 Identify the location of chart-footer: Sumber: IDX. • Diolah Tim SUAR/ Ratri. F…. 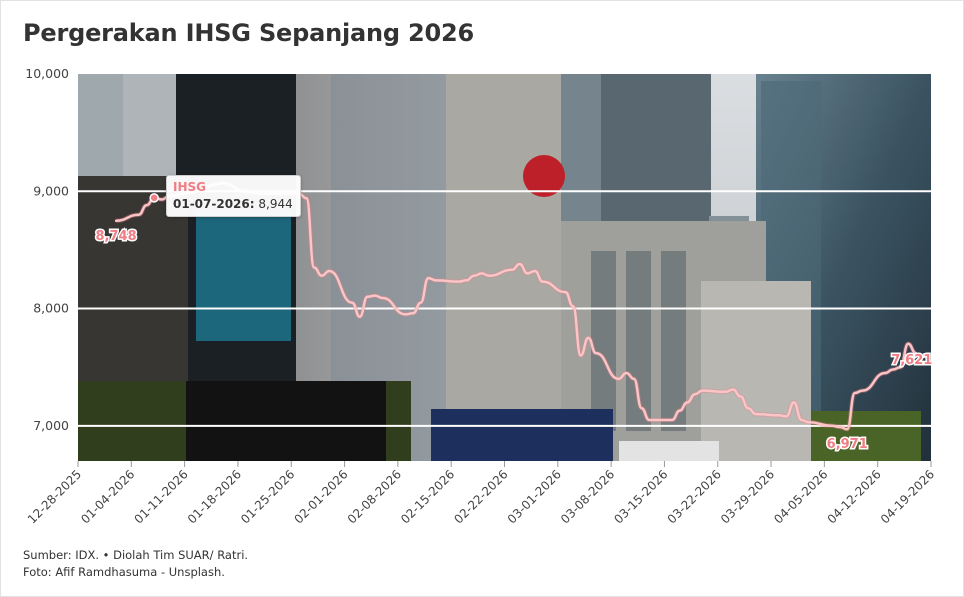
(135, 564).